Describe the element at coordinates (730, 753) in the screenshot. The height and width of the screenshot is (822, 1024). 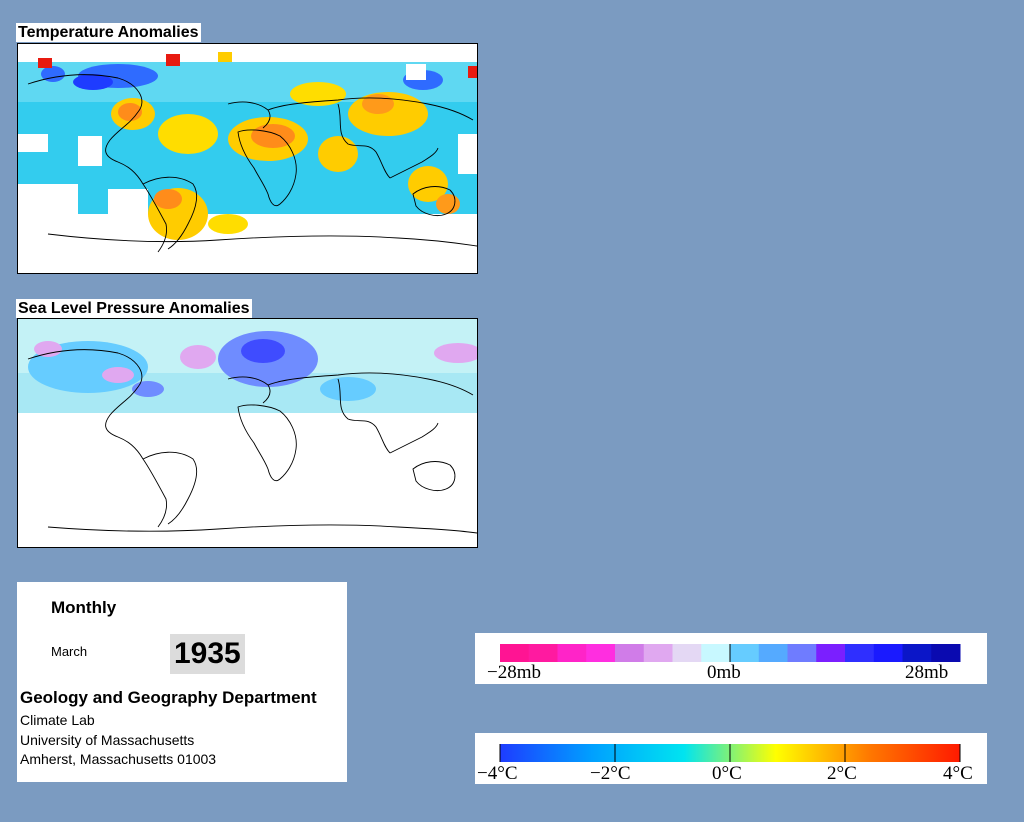
I see `temperature-color-scale` at that location.